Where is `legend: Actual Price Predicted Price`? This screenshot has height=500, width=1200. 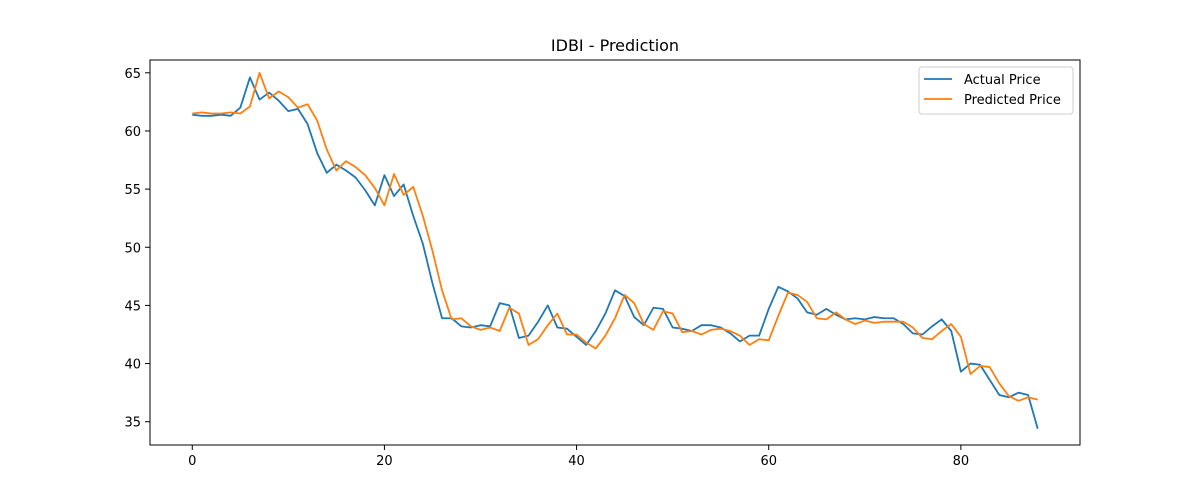
legend: Actual Price Predicted Price is located at coordinates (996, 90).